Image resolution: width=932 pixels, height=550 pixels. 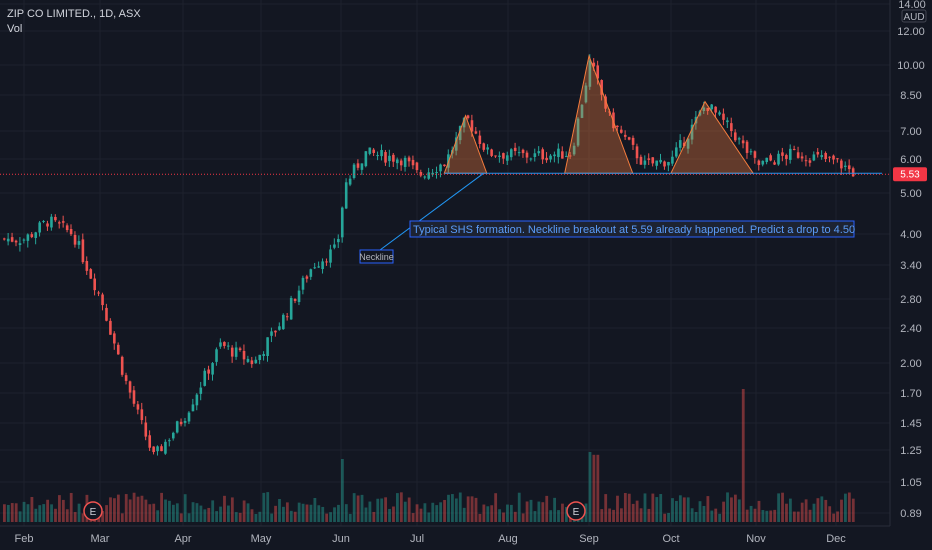 I want to click on month-label: Dec, so click(x=836, y=539).